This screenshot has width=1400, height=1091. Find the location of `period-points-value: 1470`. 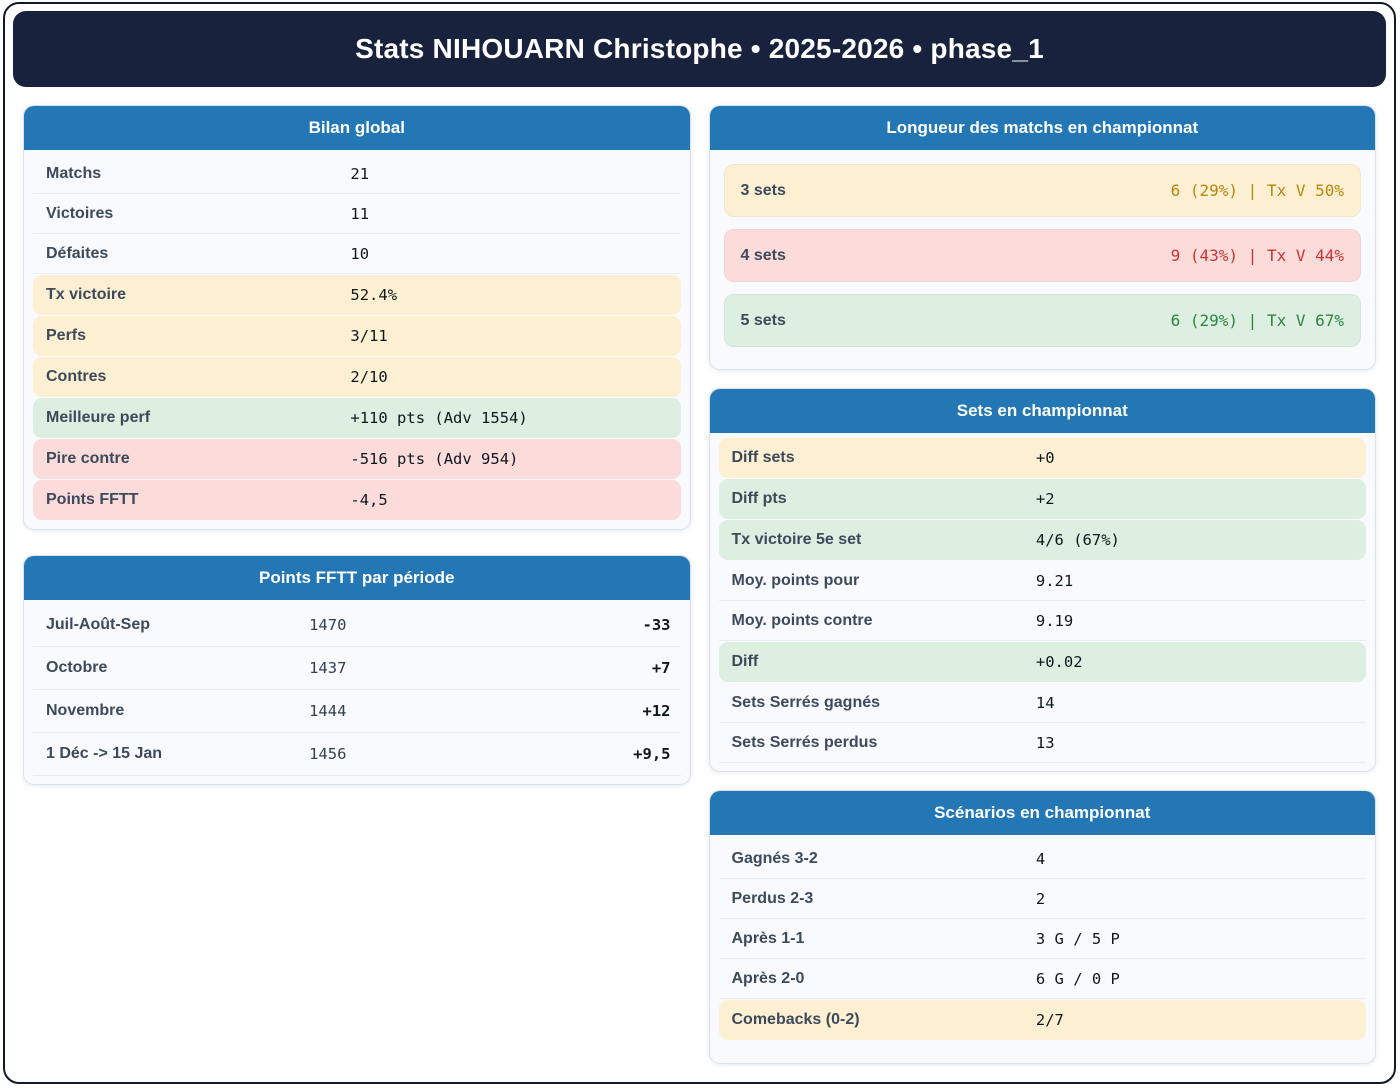

period-points-value: 1470 is located at coordinates (328, 625).